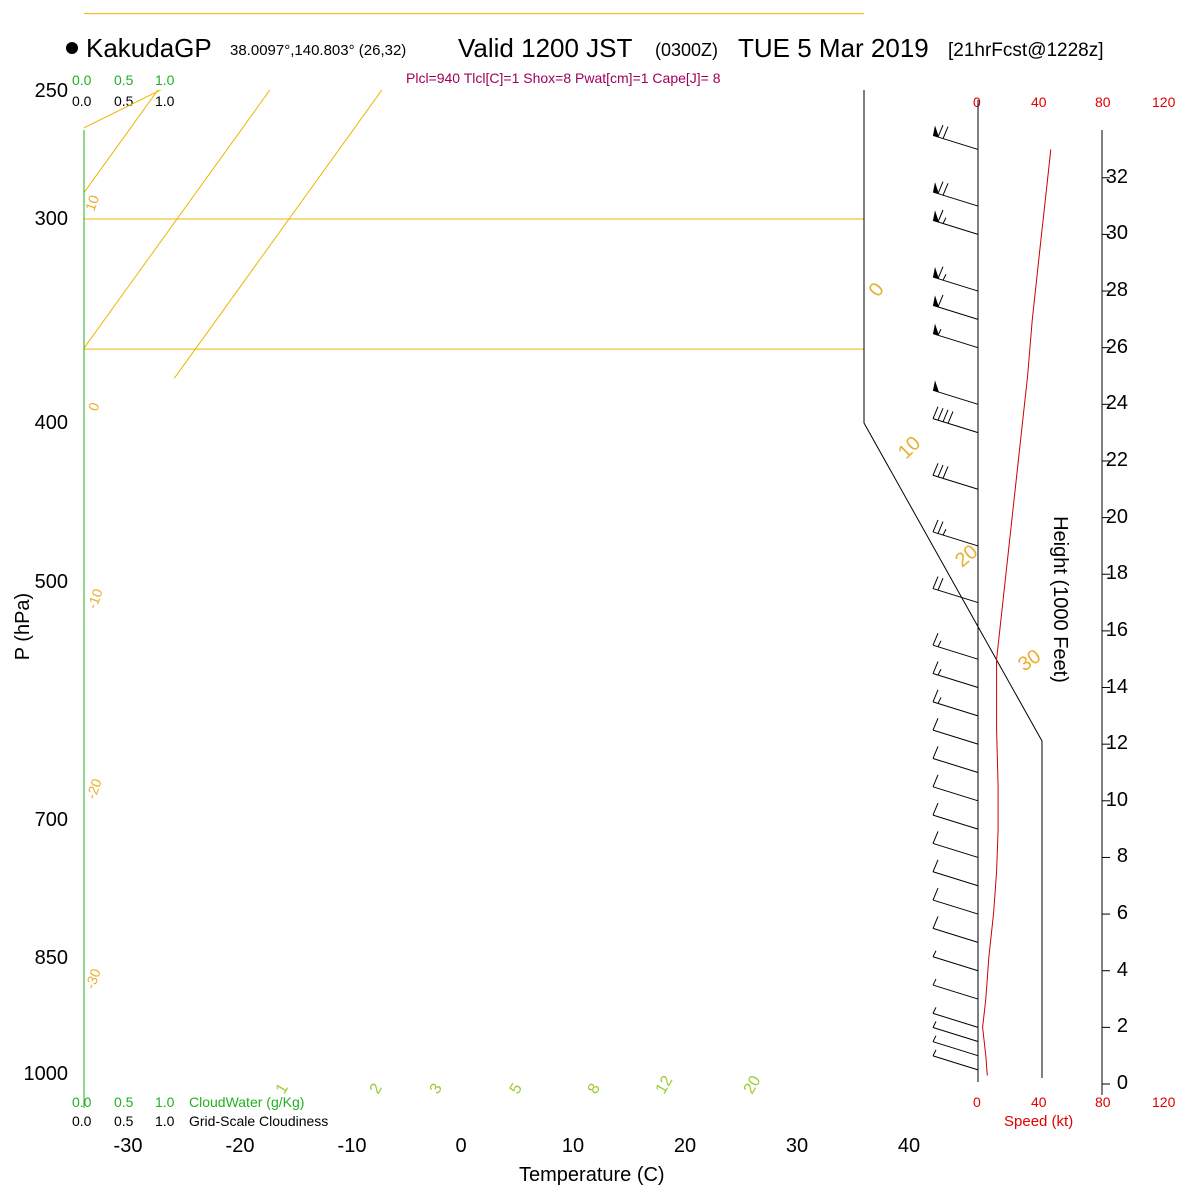  I want to click on height-tick-label: 0, so click(1122, 1083).